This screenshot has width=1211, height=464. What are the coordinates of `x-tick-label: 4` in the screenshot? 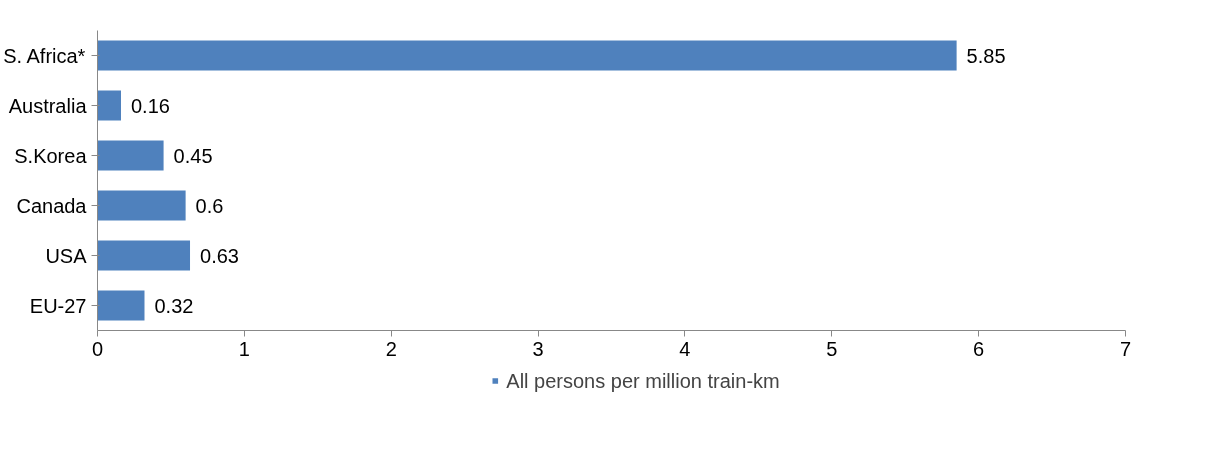 It's located at (685, 348).